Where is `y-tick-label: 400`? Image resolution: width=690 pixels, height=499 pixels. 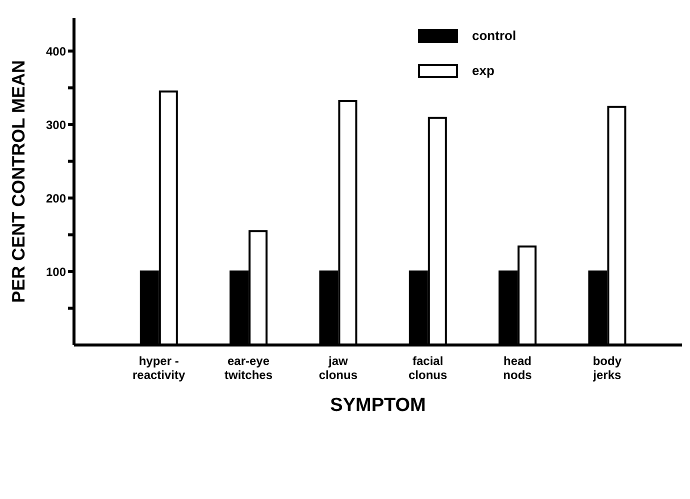 y-tick-label: 400 is located at coordinates (56, 51).